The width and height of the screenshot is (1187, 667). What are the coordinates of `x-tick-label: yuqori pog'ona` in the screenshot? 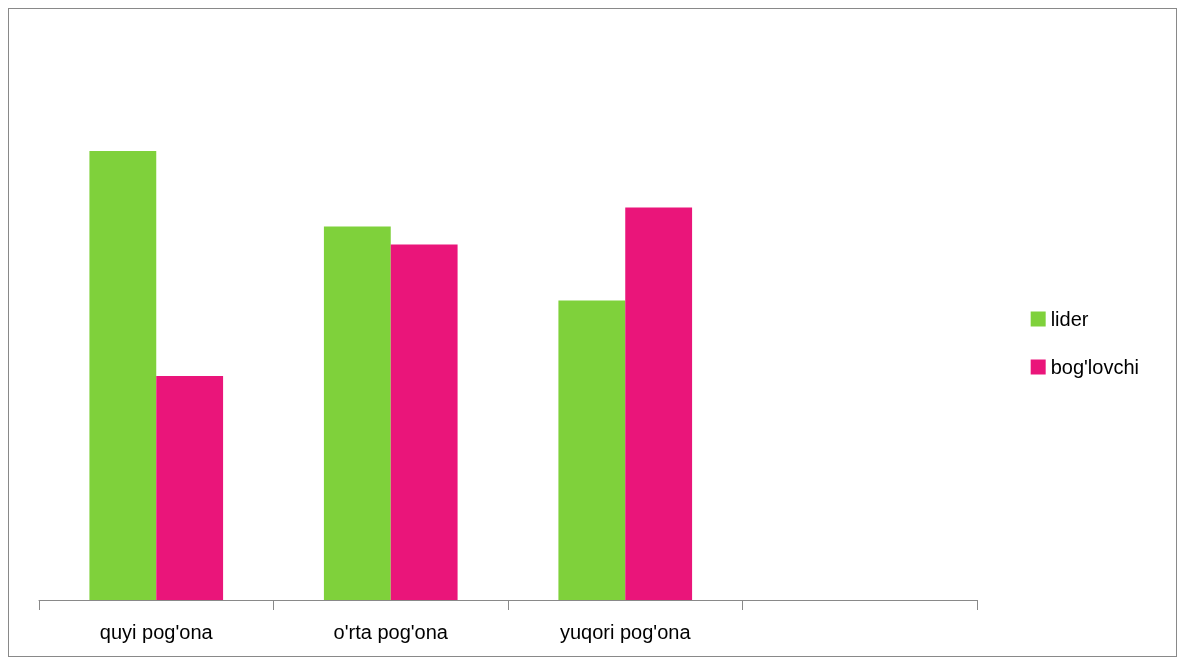 It's located at (625, 632).